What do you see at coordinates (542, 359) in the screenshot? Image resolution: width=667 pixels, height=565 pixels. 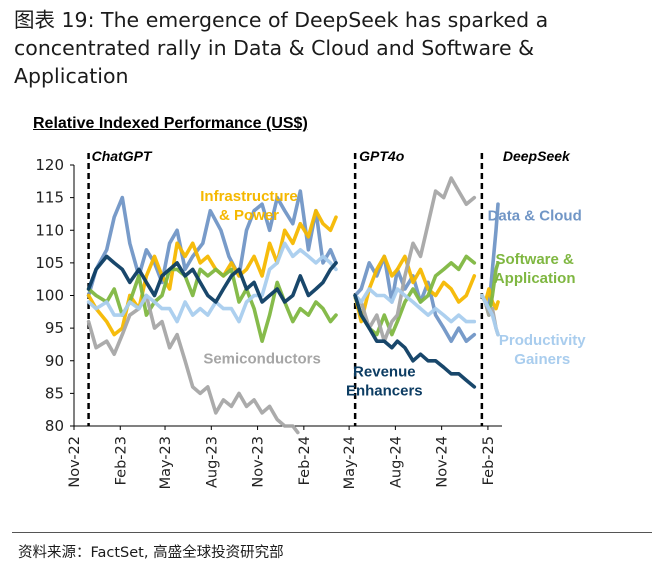 I see `series-label: Gainers` at bounding box center [542, 359].